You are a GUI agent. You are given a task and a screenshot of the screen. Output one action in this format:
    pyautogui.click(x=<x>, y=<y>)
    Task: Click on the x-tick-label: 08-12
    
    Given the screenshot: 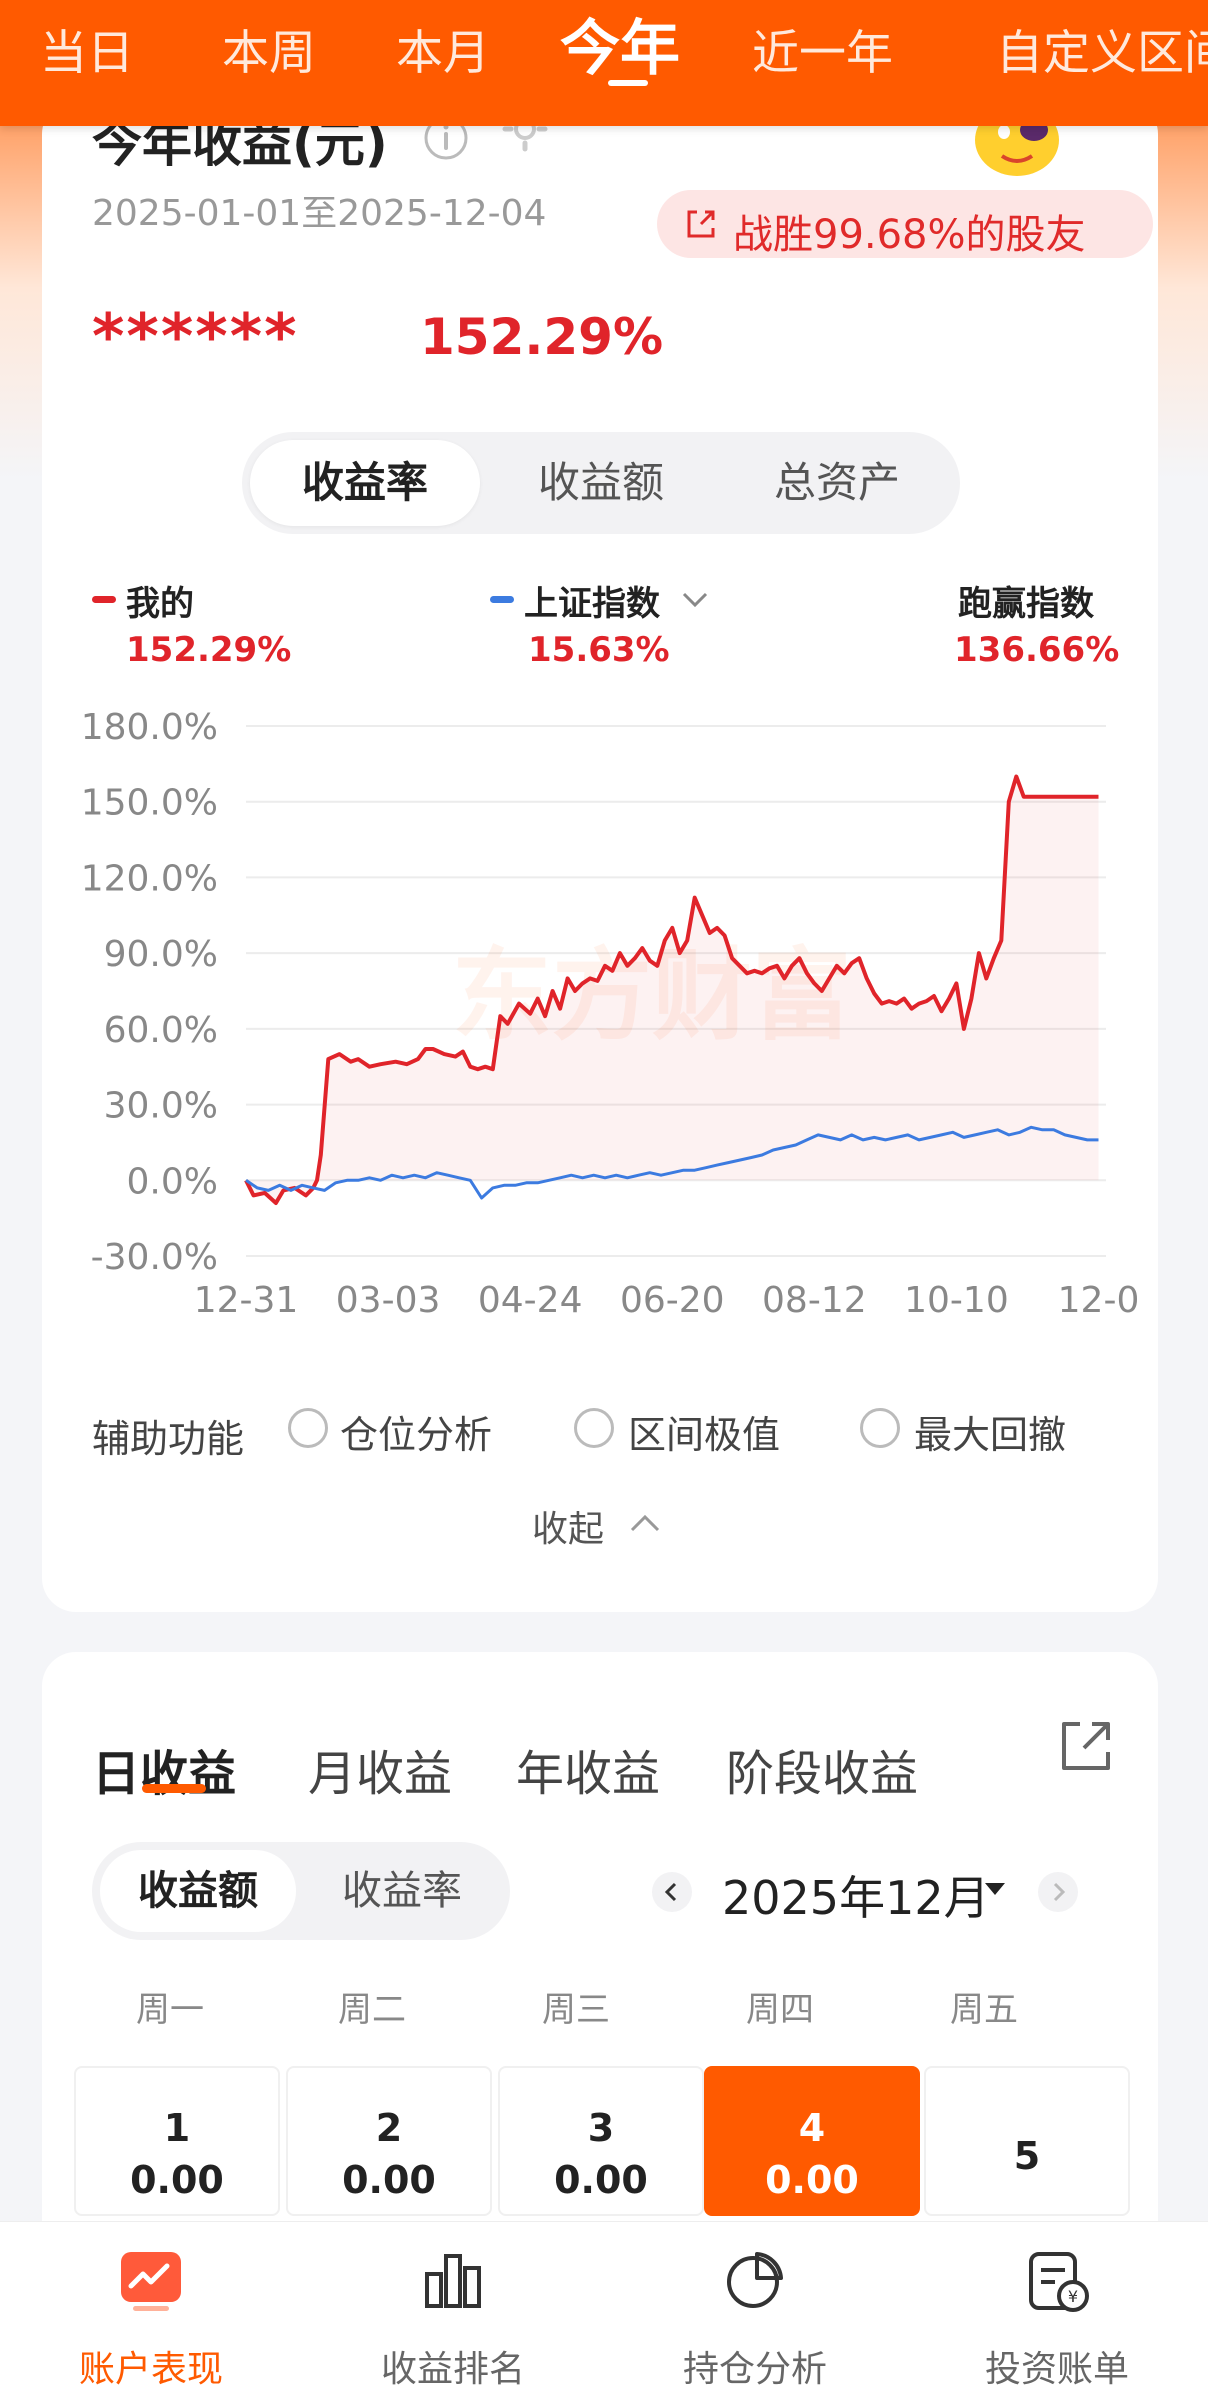 What is the action you would take?
    pyautogui.click(x=814, y=1300)
    